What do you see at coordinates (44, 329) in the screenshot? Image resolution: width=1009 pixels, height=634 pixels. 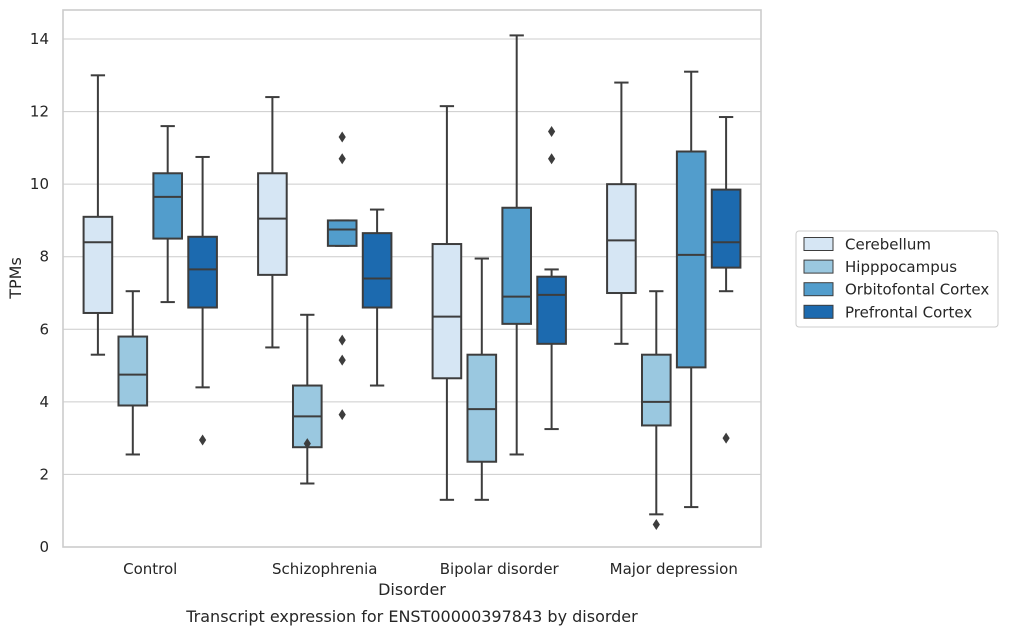 I see `y-tick-label: 6` at bounding box center [44, 329].